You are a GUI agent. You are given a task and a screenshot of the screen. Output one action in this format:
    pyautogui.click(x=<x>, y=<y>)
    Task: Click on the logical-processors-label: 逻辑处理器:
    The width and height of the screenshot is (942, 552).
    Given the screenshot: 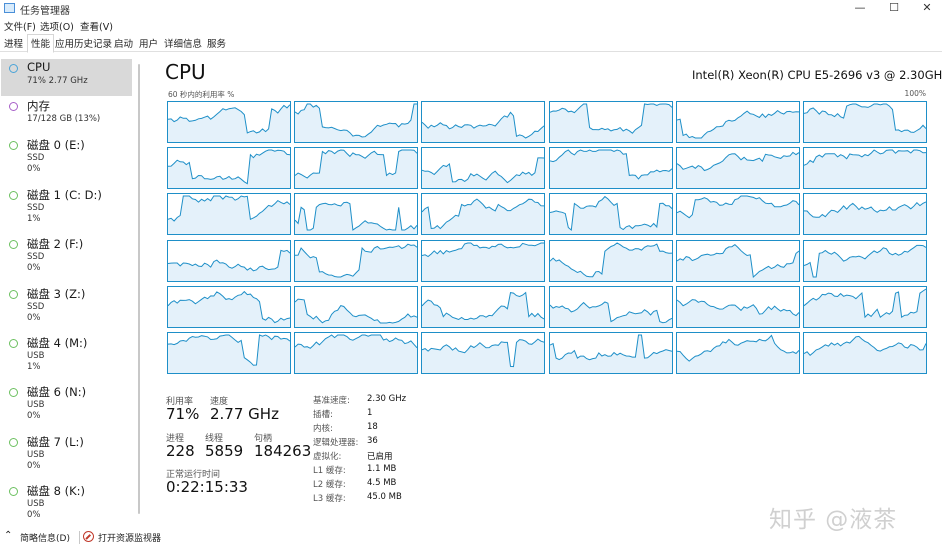 What is the action you would take?
    pyautogui.click(x=336, y=443)
    